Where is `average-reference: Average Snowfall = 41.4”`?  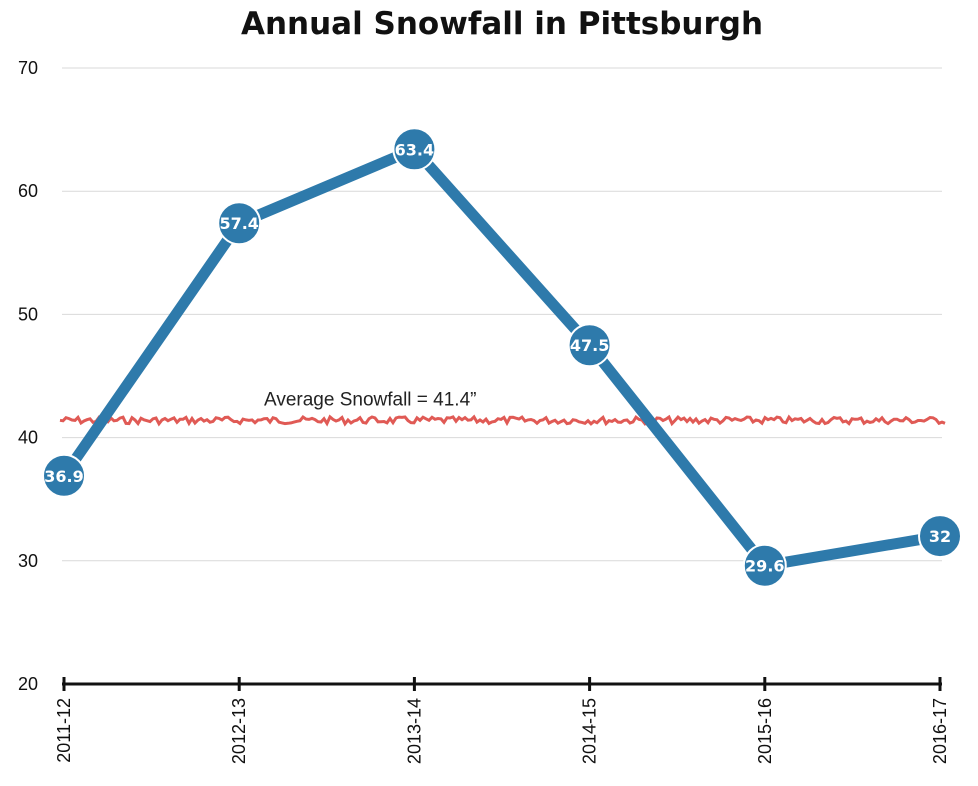
average-reference: Average Snowfall = 41.4” is located at coordinates (502, 408).